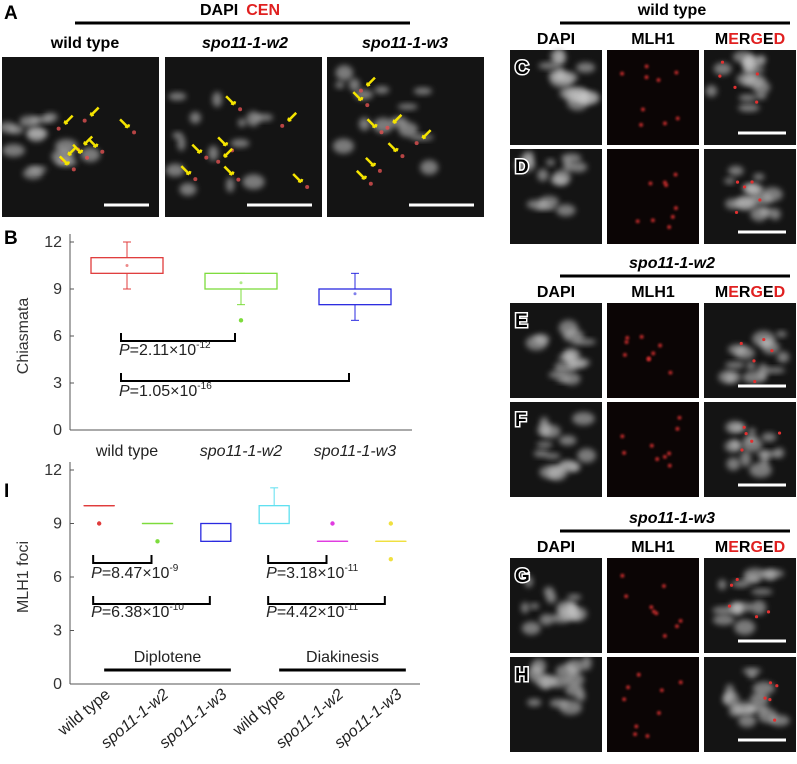  What do you see at coordinates (342, 657) in the screenshot?
I see `group-label: Diakinesis` at bounding box center [342, 657].